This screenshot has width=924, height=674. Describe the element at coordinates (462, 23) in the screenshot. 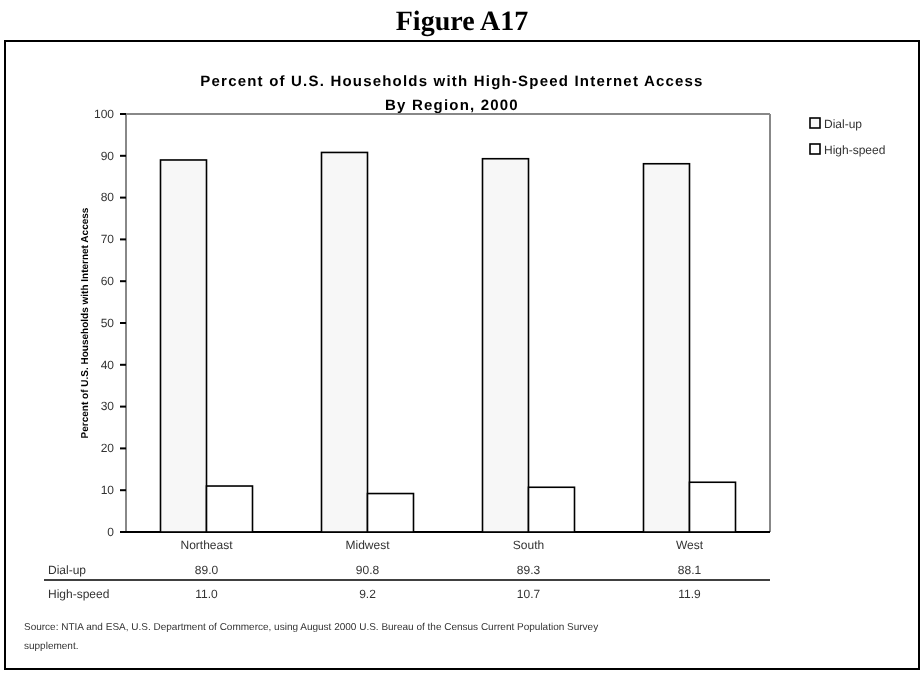

I see `chart-title: Figure A17` at that location.